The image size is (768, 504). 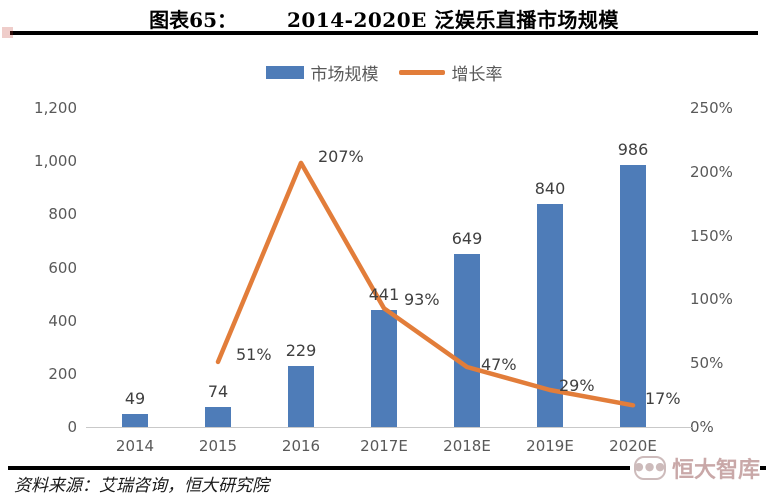 What do you see at coordinates (663, 399) in the screenshot?
I see `line-point-label: 17%` at bounding box center [663, 399].